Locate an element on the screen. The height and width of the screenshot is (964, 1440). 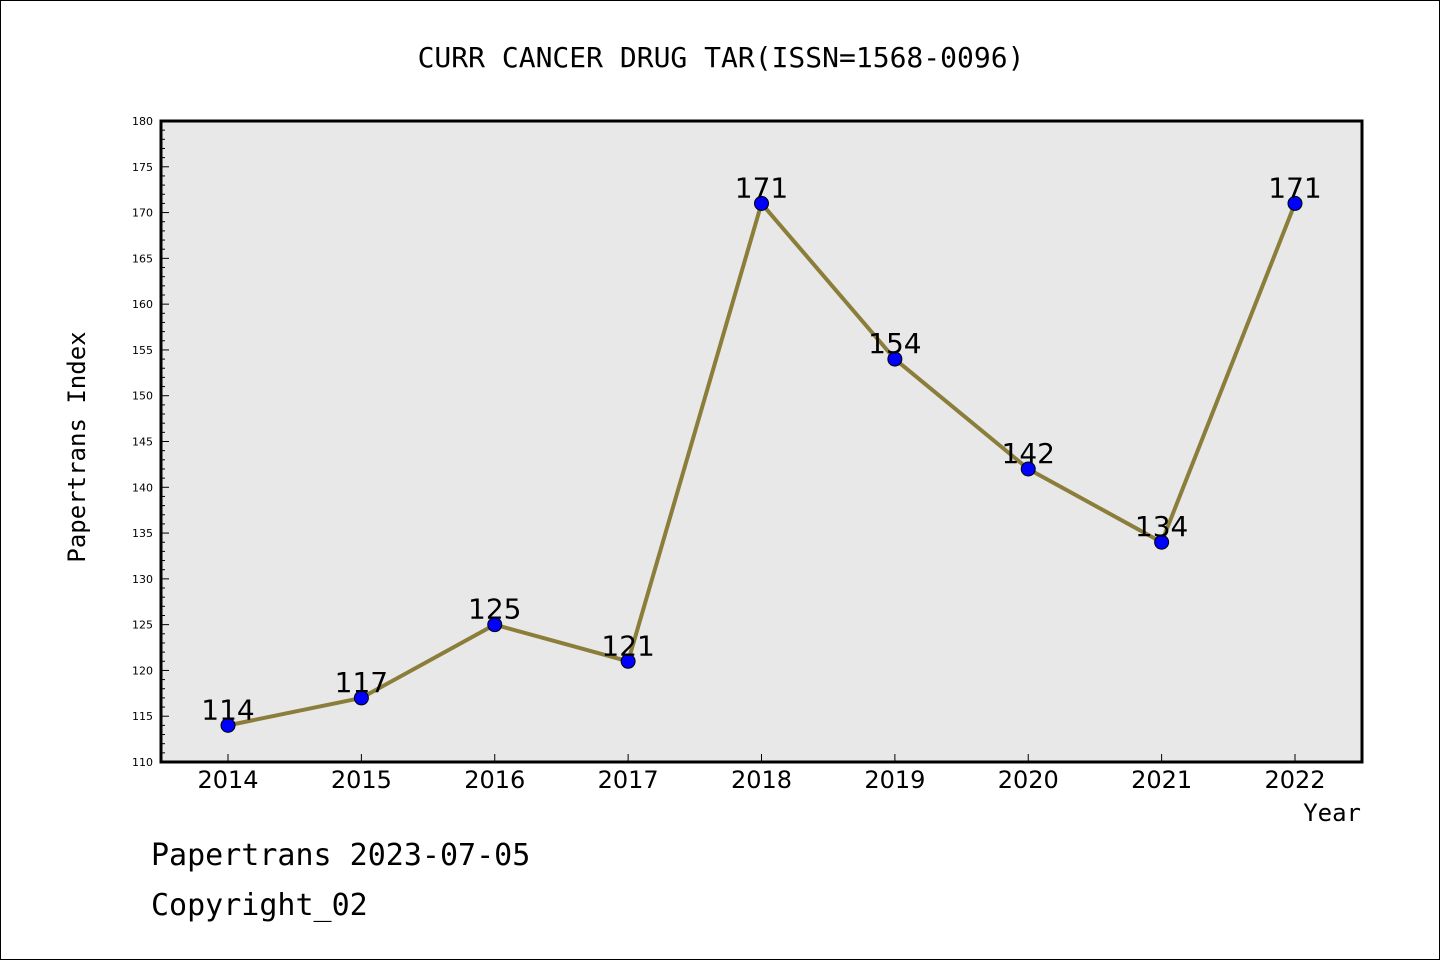
data-label: 125 is located at coordinates (494, 609).